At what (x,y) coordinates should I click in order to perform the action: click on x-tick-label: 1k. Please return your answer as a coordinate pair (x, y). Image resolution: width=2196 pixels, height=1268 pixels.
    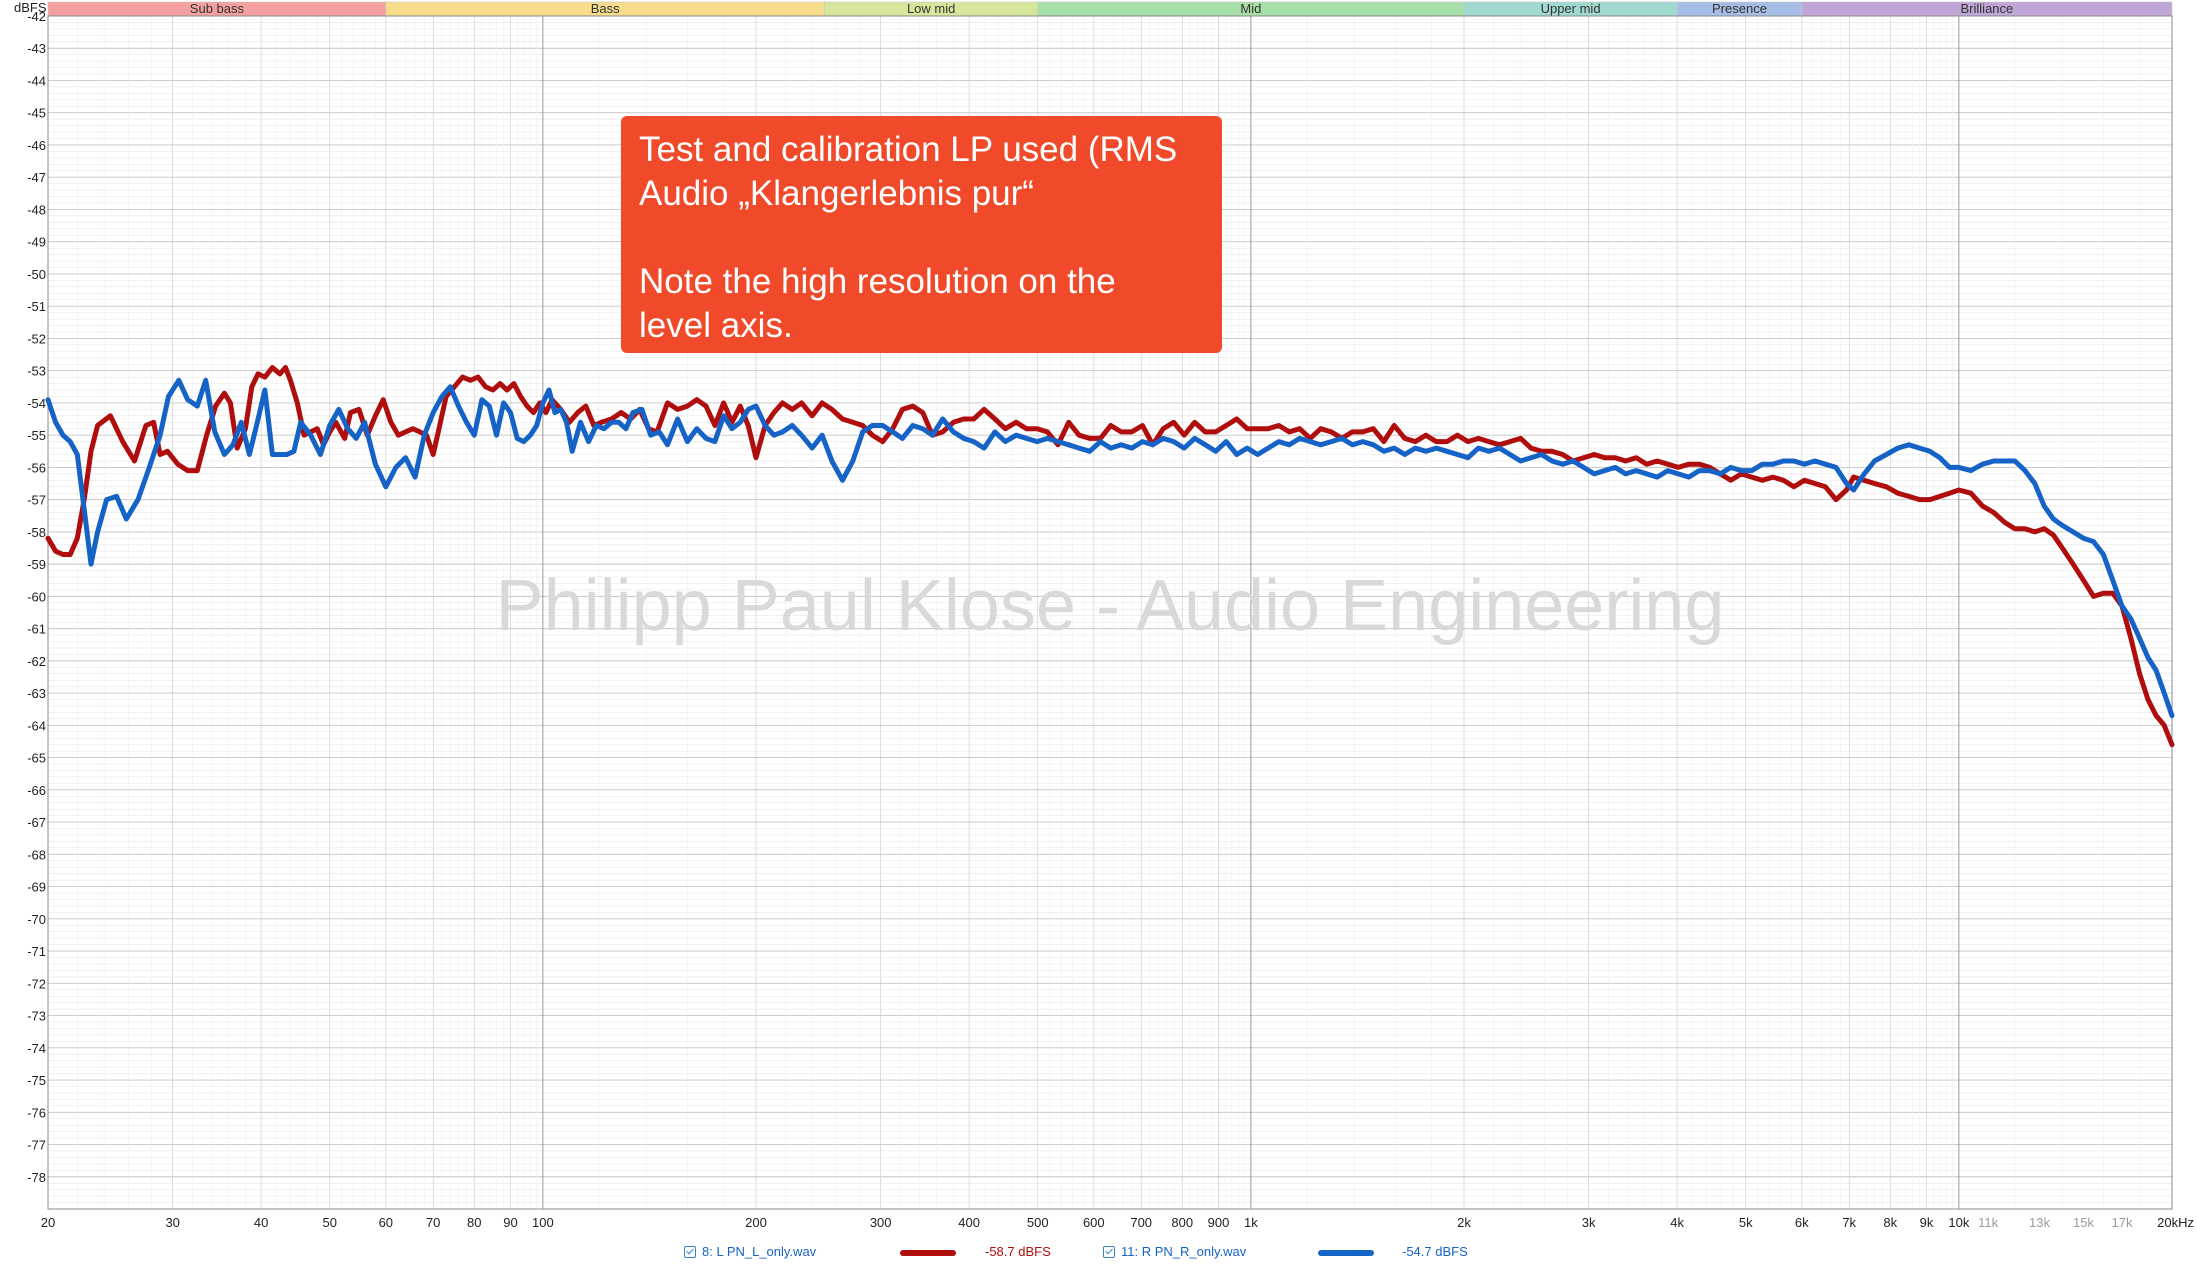
    Looking at the image, I should click on (1251, 1222).